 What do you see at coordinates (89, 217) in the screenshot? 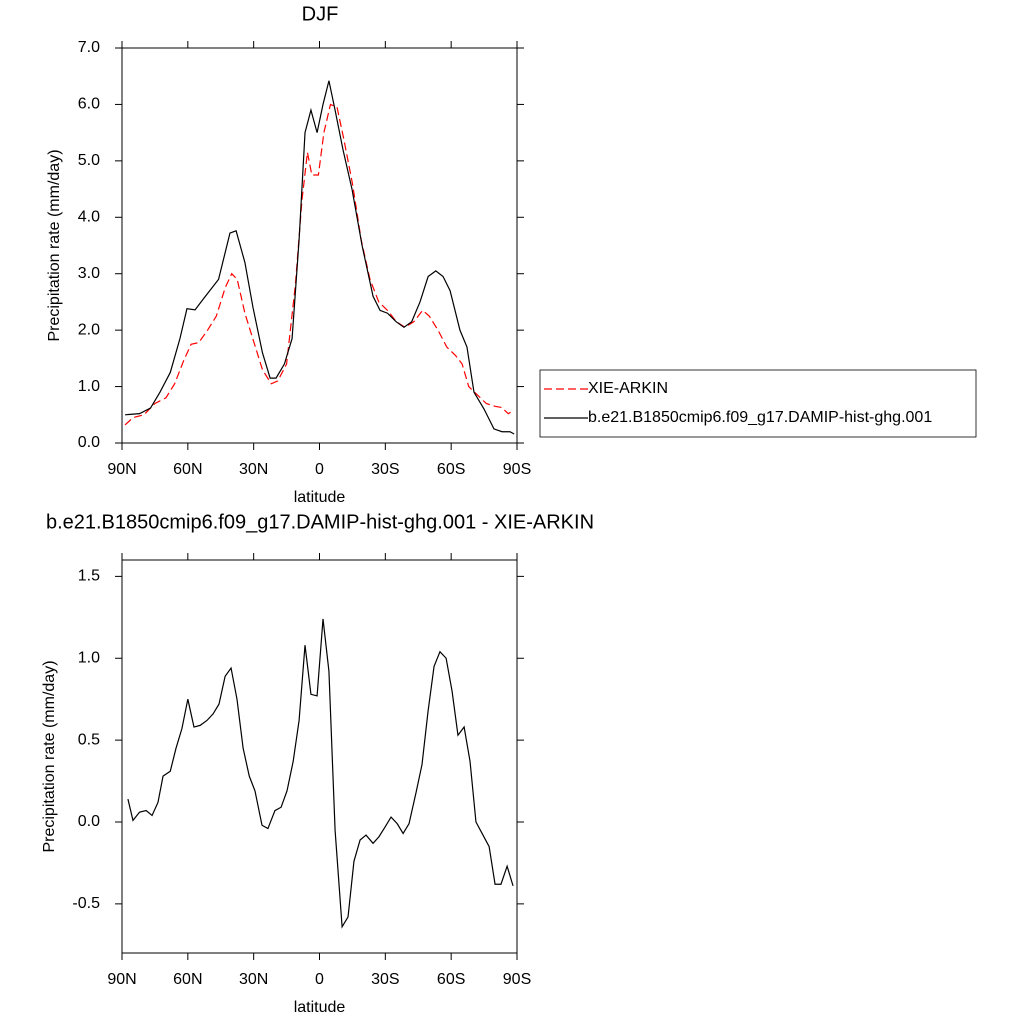
I see `y-tick-label: 4.0` at bounding box center [89, 217].